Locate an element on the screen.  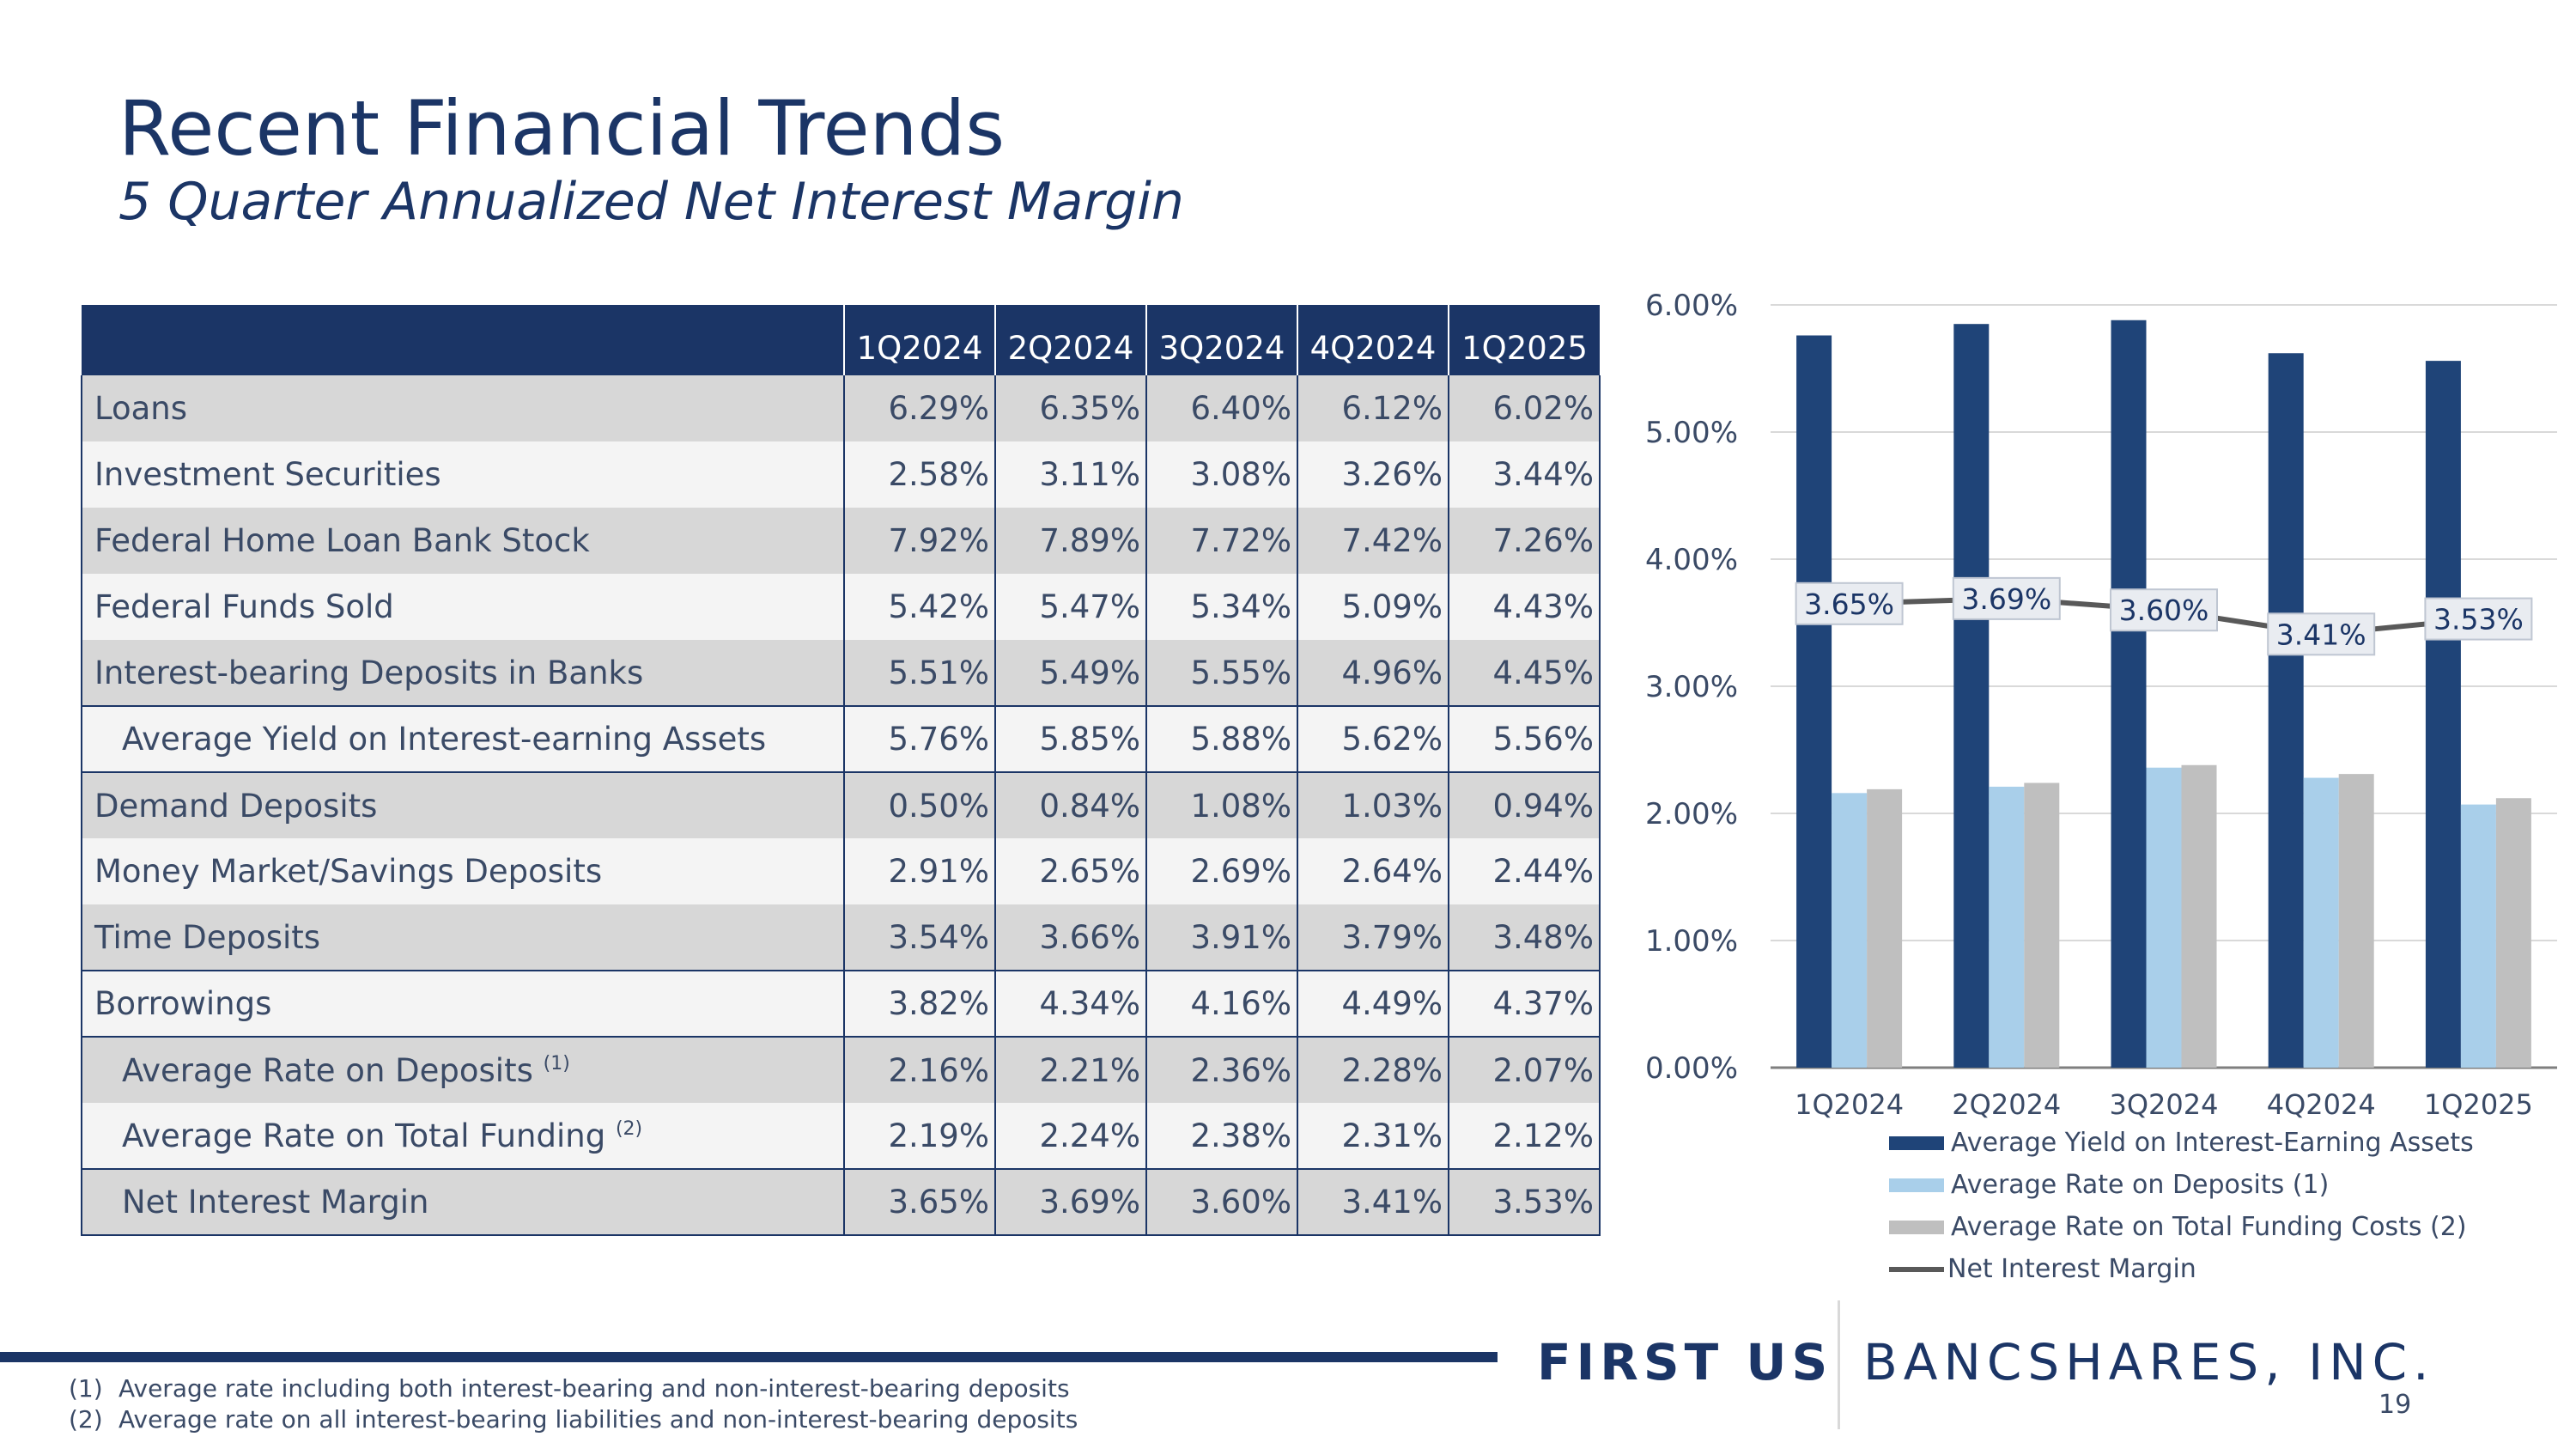
data-label: 3.41% is located at coordinates (2321, 634).